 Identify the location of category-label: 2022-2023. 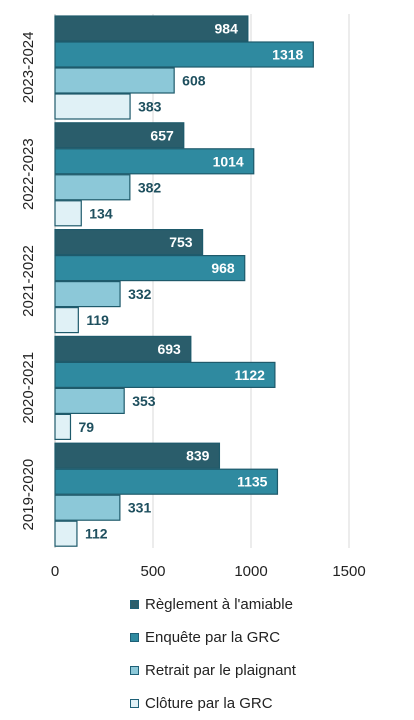
(28, 174).